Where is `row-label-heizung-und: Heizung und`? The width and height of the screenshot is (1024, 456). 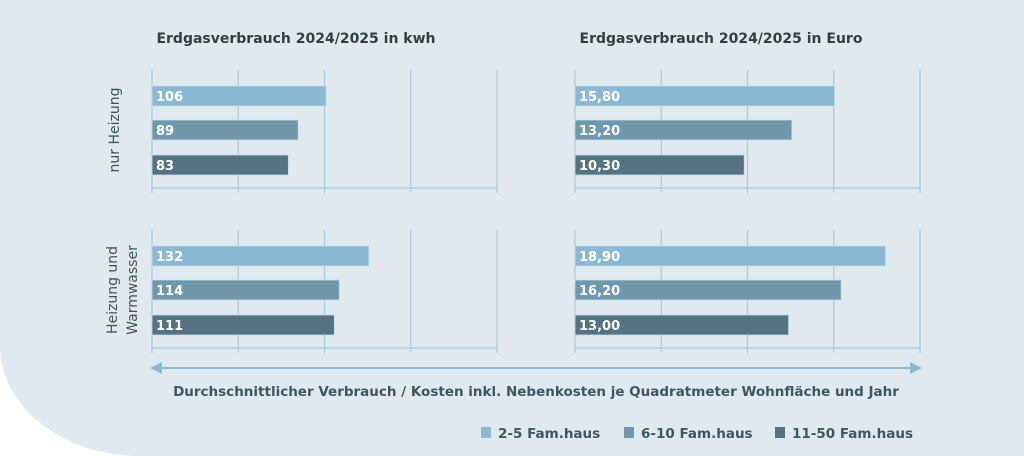
row-label-heizung-und: Heizung und is located at coordinates (113, 290).